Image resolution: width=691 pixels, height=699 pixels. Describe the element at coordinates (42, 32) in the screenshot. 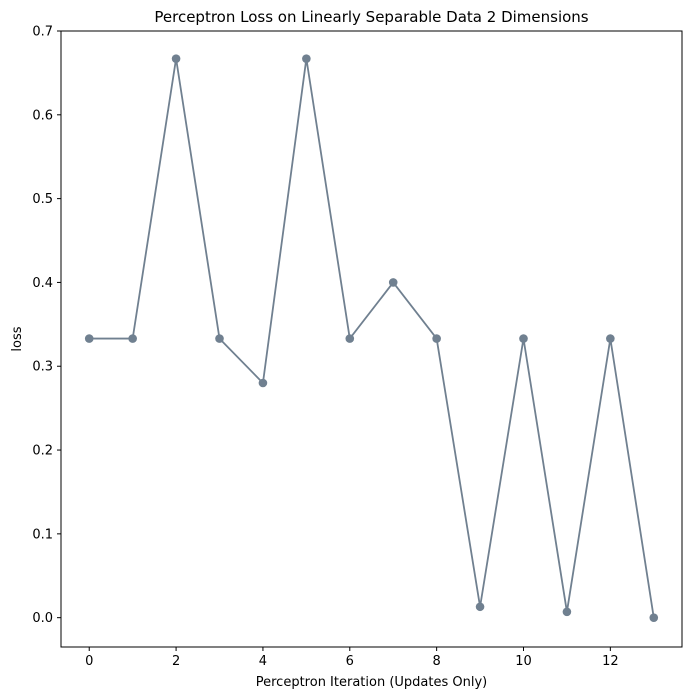

I see `y-tick-label: 0.7` at that location.